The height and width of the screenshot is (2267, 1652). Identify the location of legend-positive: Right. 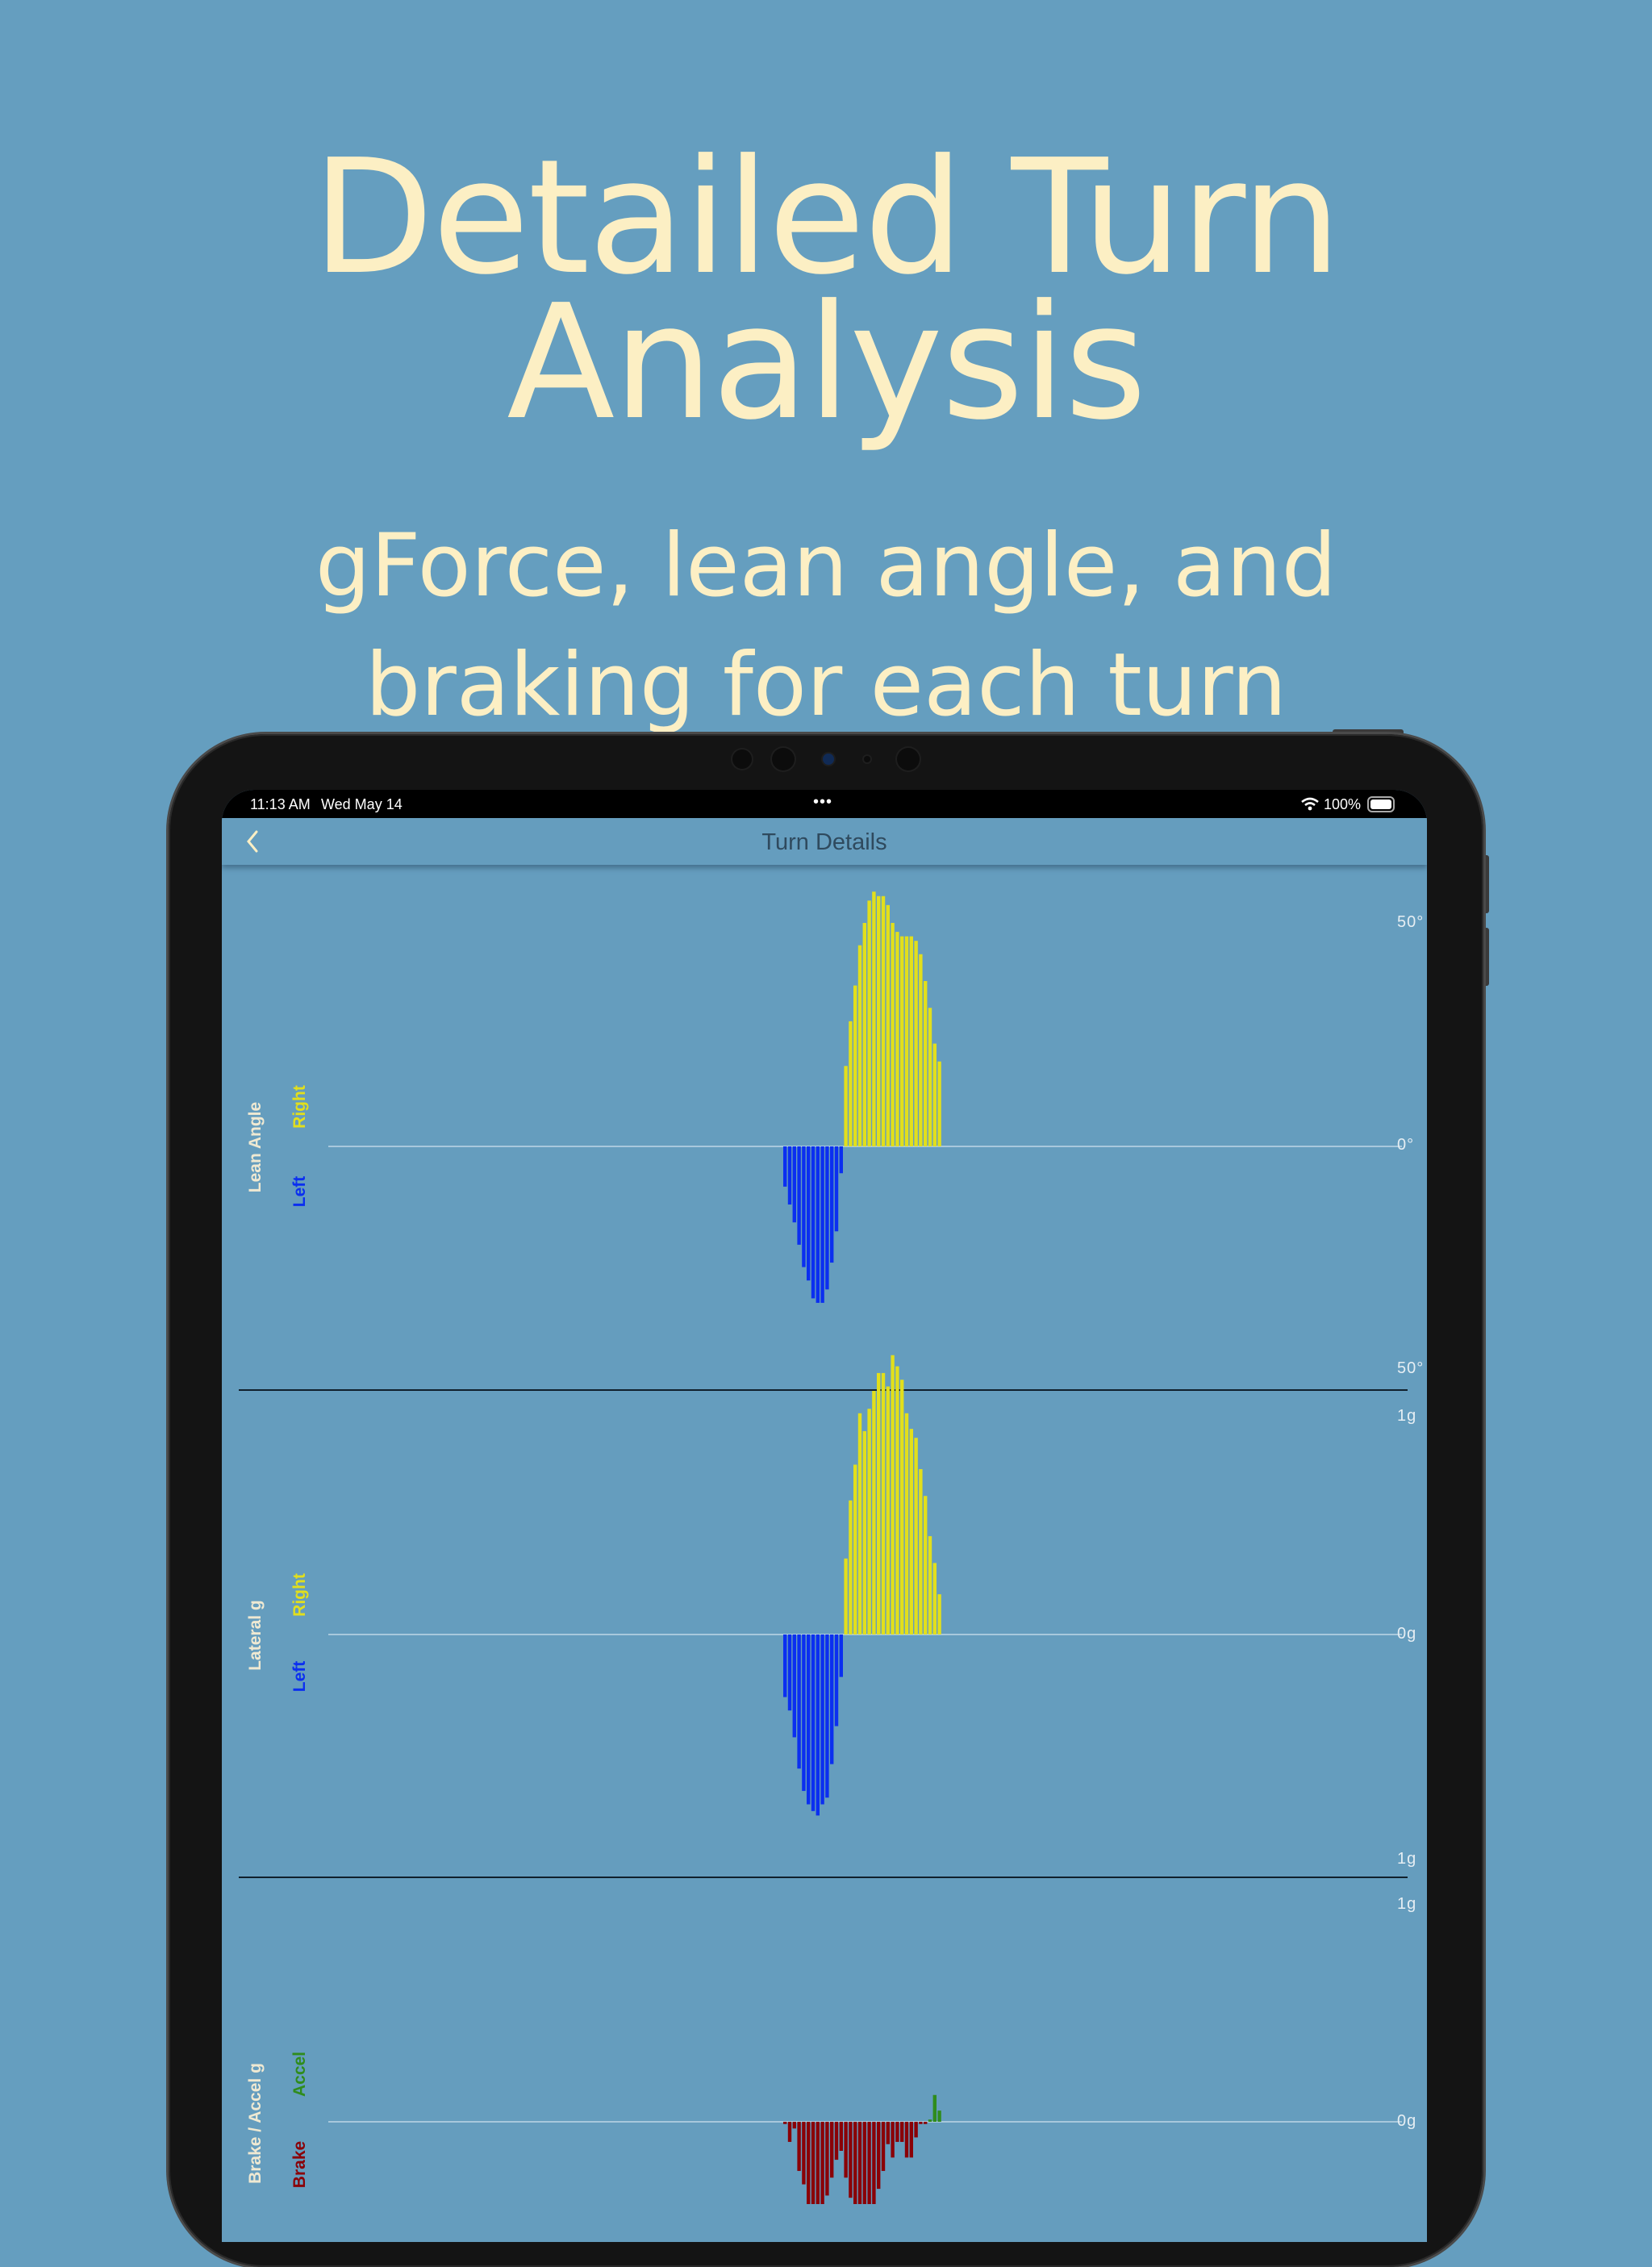
(299, 1595).